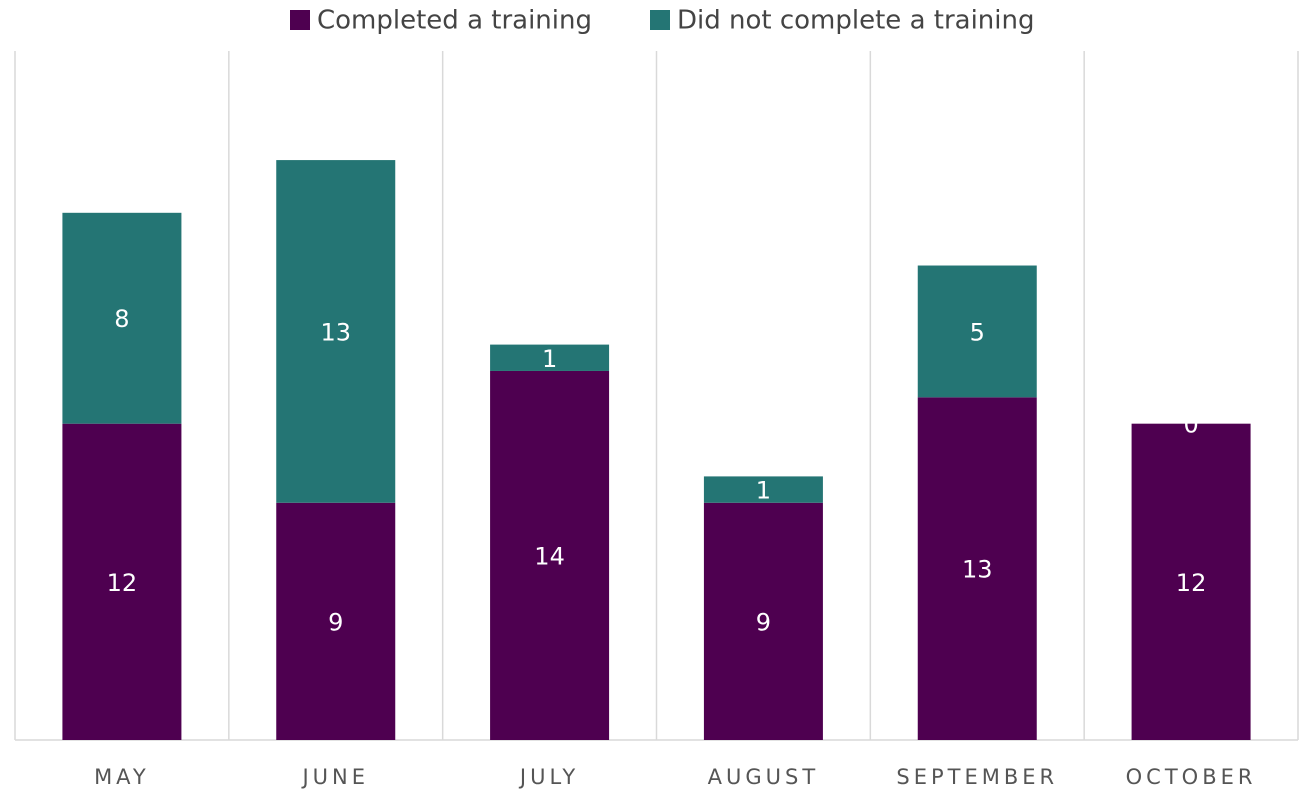  Describe the element at coordinates (764, 777) in the screenshot. I see `x-tick-label: AUGUST` at that location.